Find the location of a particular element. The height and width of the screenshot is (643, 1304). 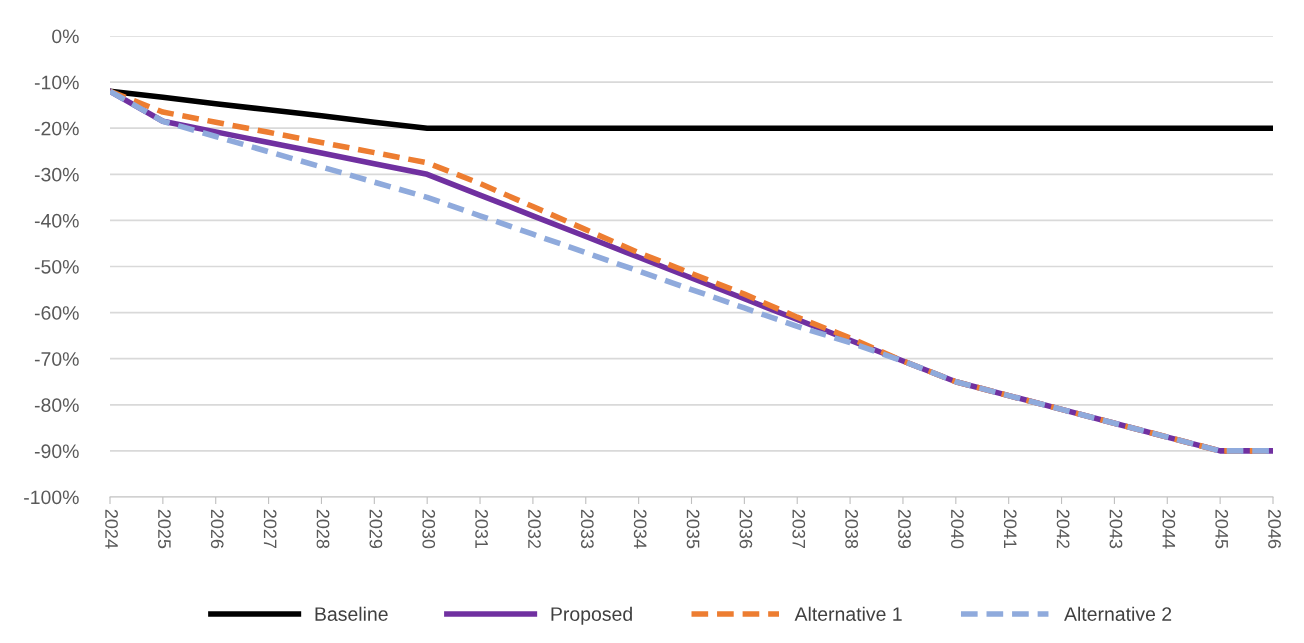

y-tick-label: -70% is located at coordinates (56, 359).